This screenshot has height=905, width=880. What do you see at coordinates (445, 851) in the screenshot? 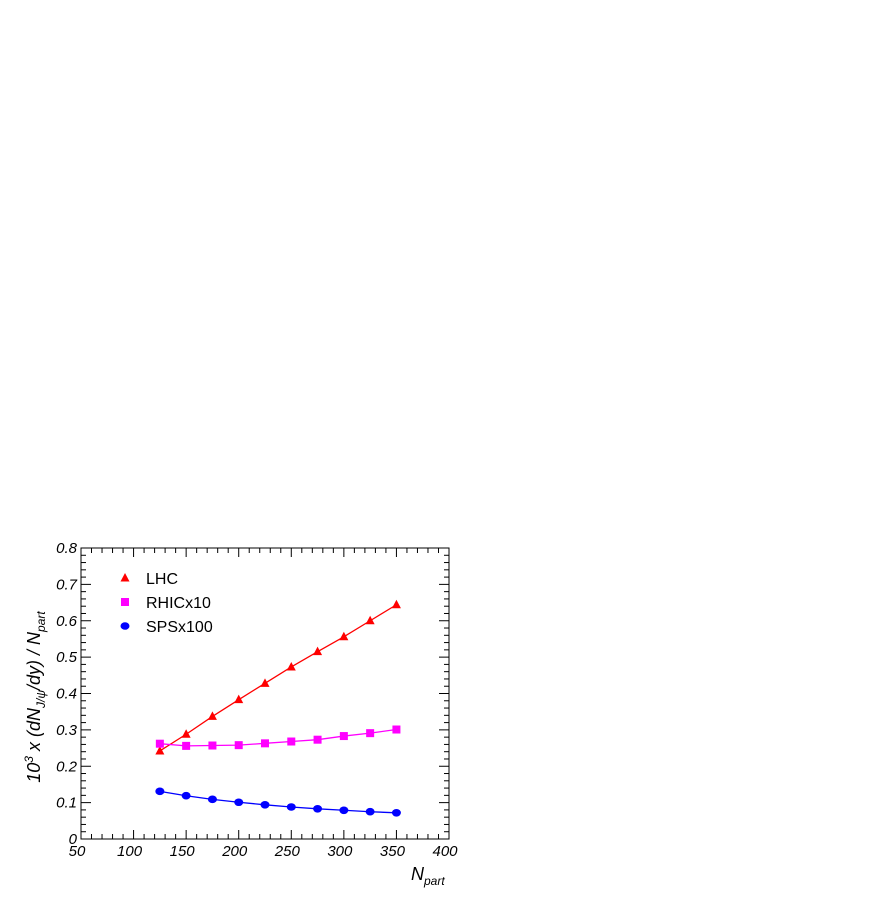
I see `x-tick-label: 400` at bounding box center [445, 851].